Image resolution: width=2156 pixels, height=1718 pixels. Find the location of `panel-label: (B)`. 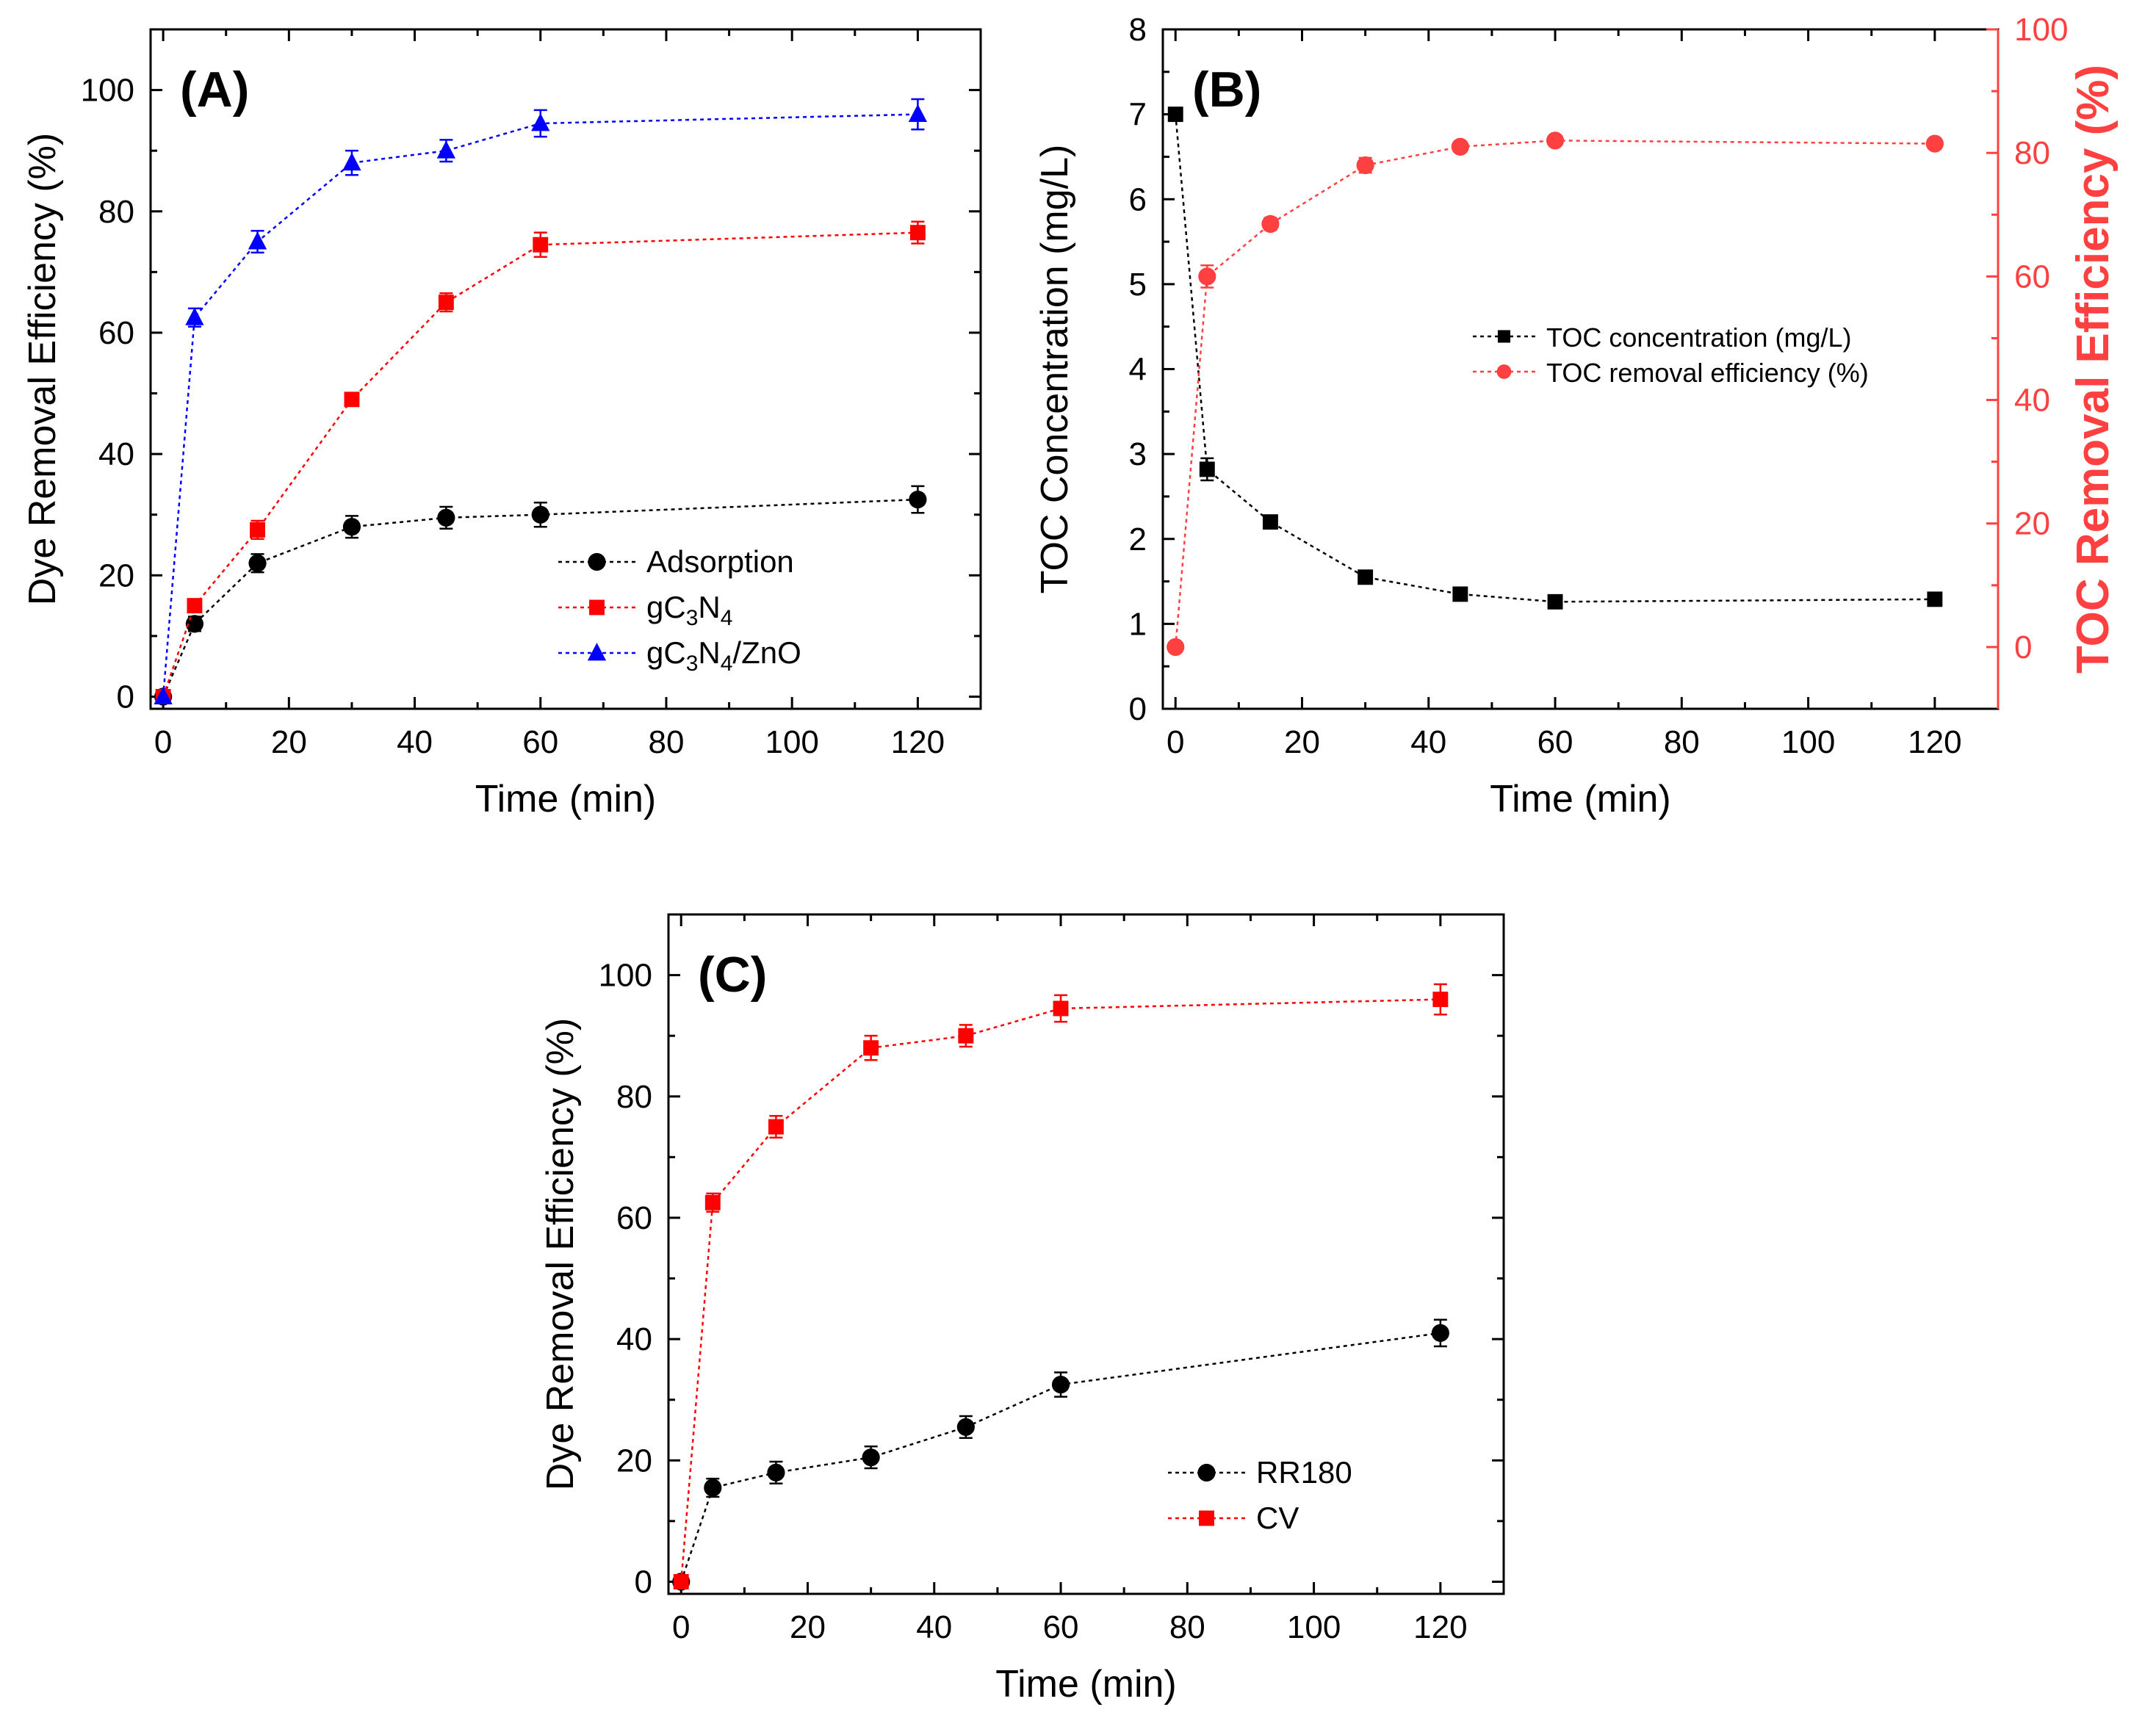

panel-label: (B) is located at coordinates (1226, 90).